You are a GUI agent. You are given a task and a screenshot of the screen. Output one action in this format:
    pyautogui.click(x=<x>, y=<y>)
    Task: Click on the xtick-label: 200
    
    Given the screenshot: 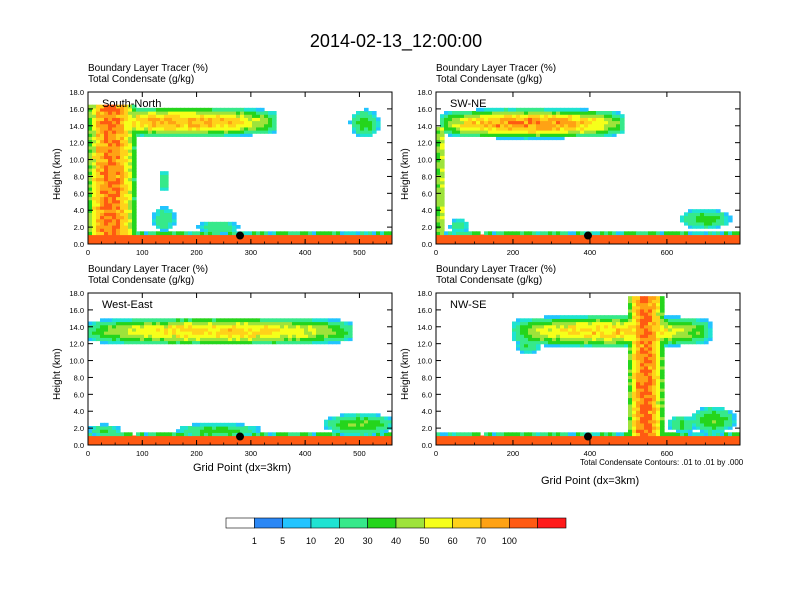 What is the action you would take?
    pyautogui.click(x=513, y=252)
    